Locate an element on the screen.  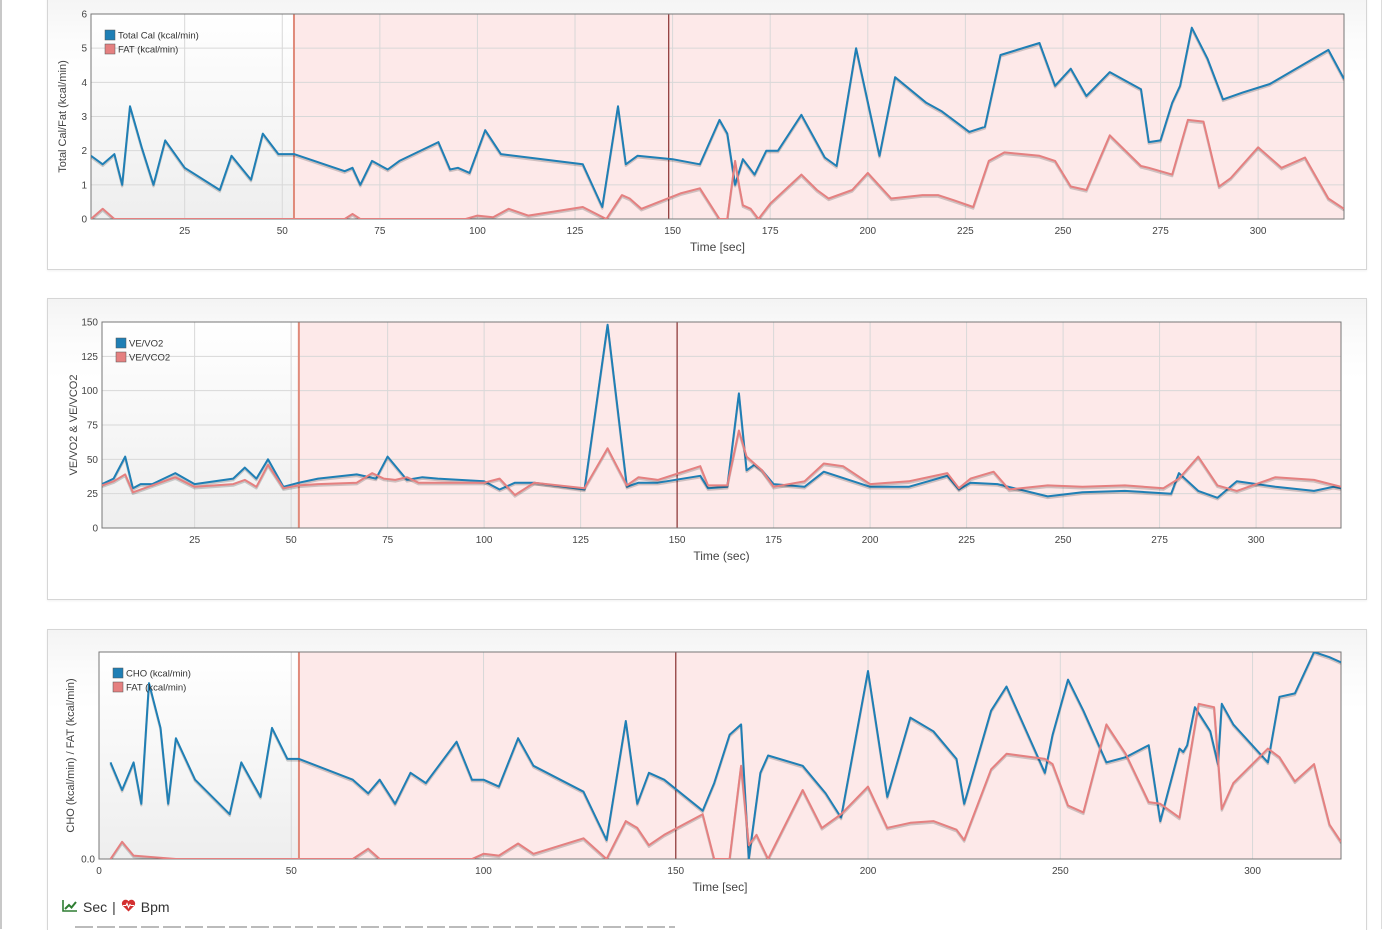
y-tick-label: 50 is located at coordinates (93, 460).